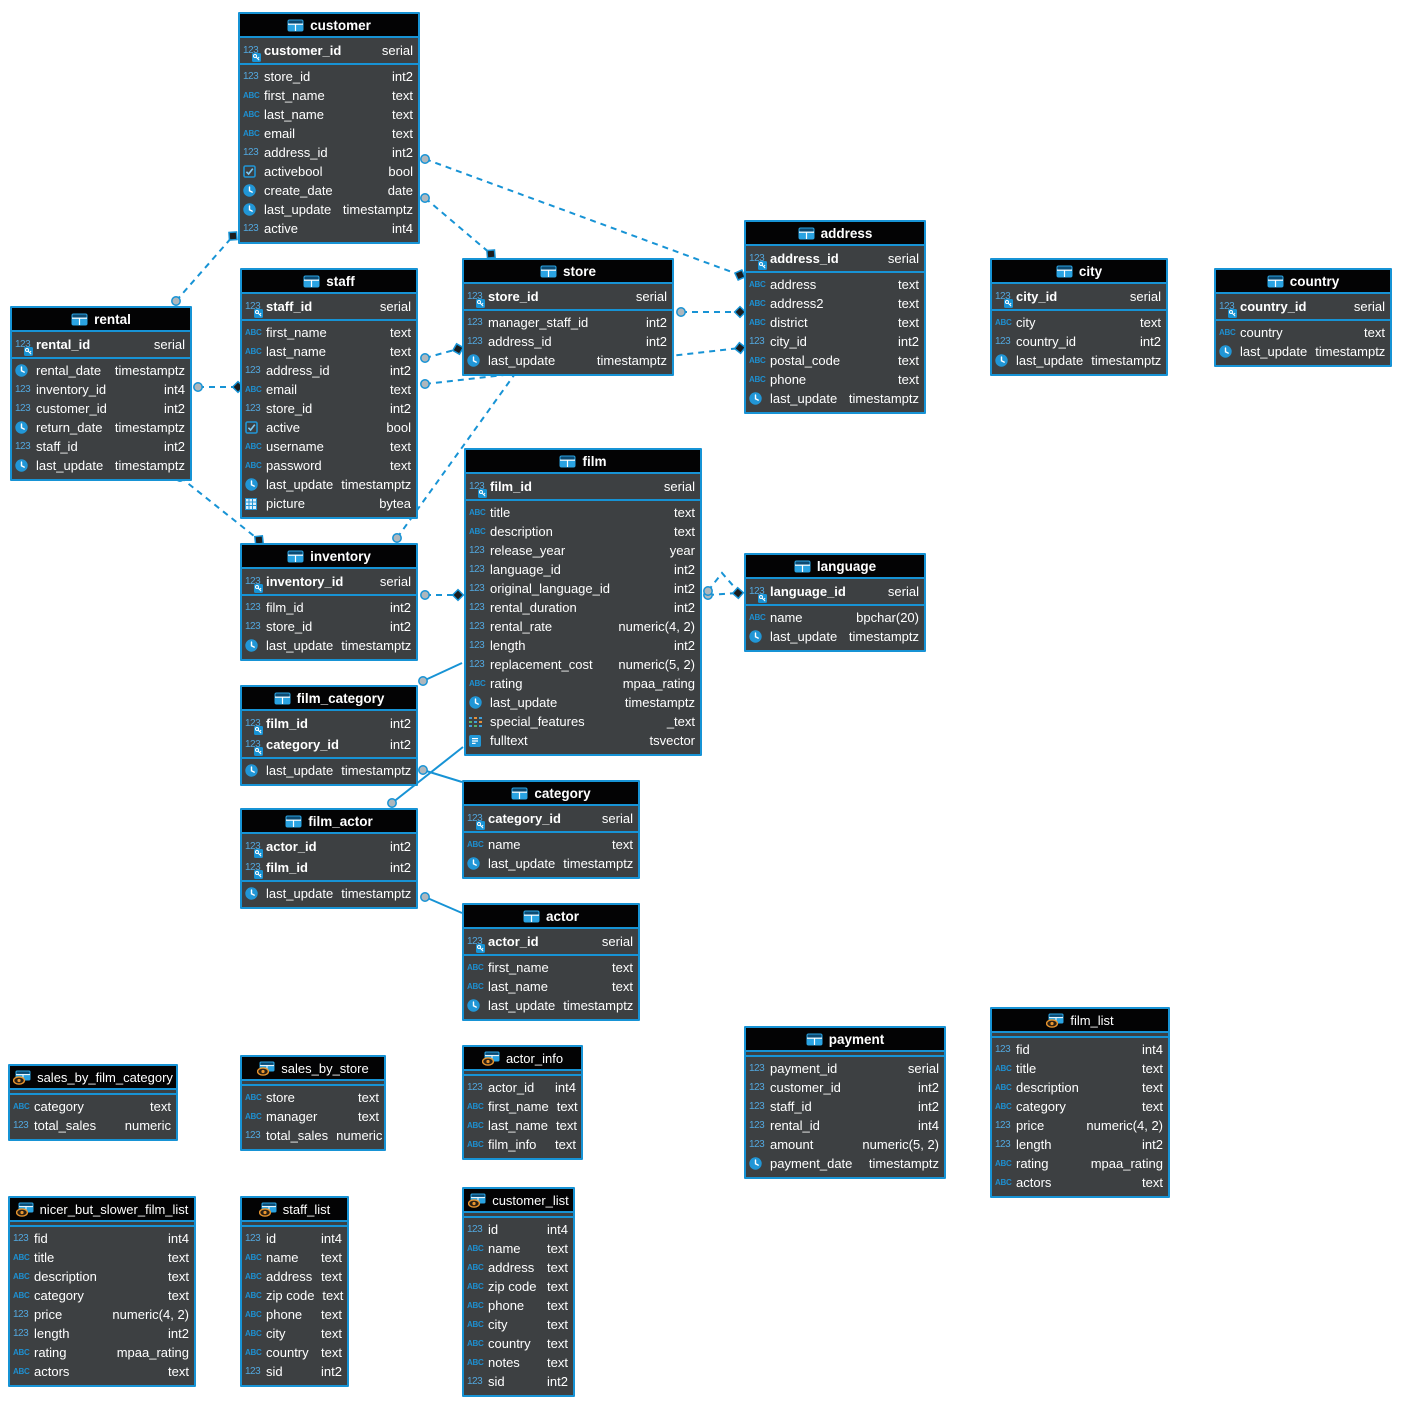  What do you see at coordinates (551, 794) in the screenshot?
I see `entity-header: category` at bounding box center [551, 794].